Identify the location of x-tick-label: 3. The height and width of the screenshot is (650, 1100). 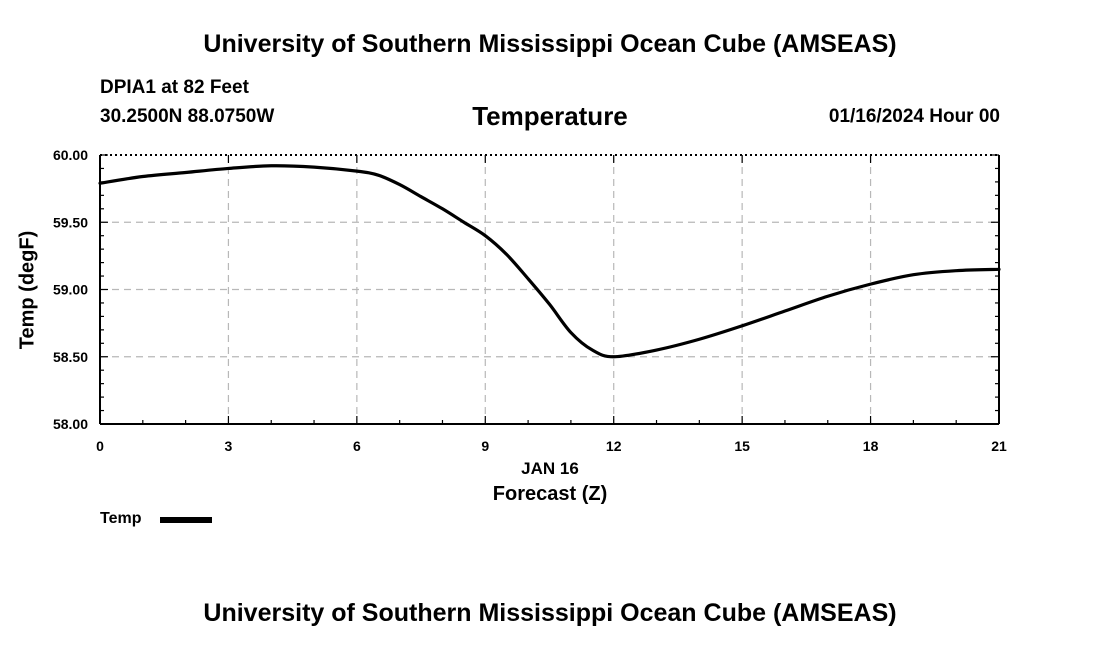
(229, 446).